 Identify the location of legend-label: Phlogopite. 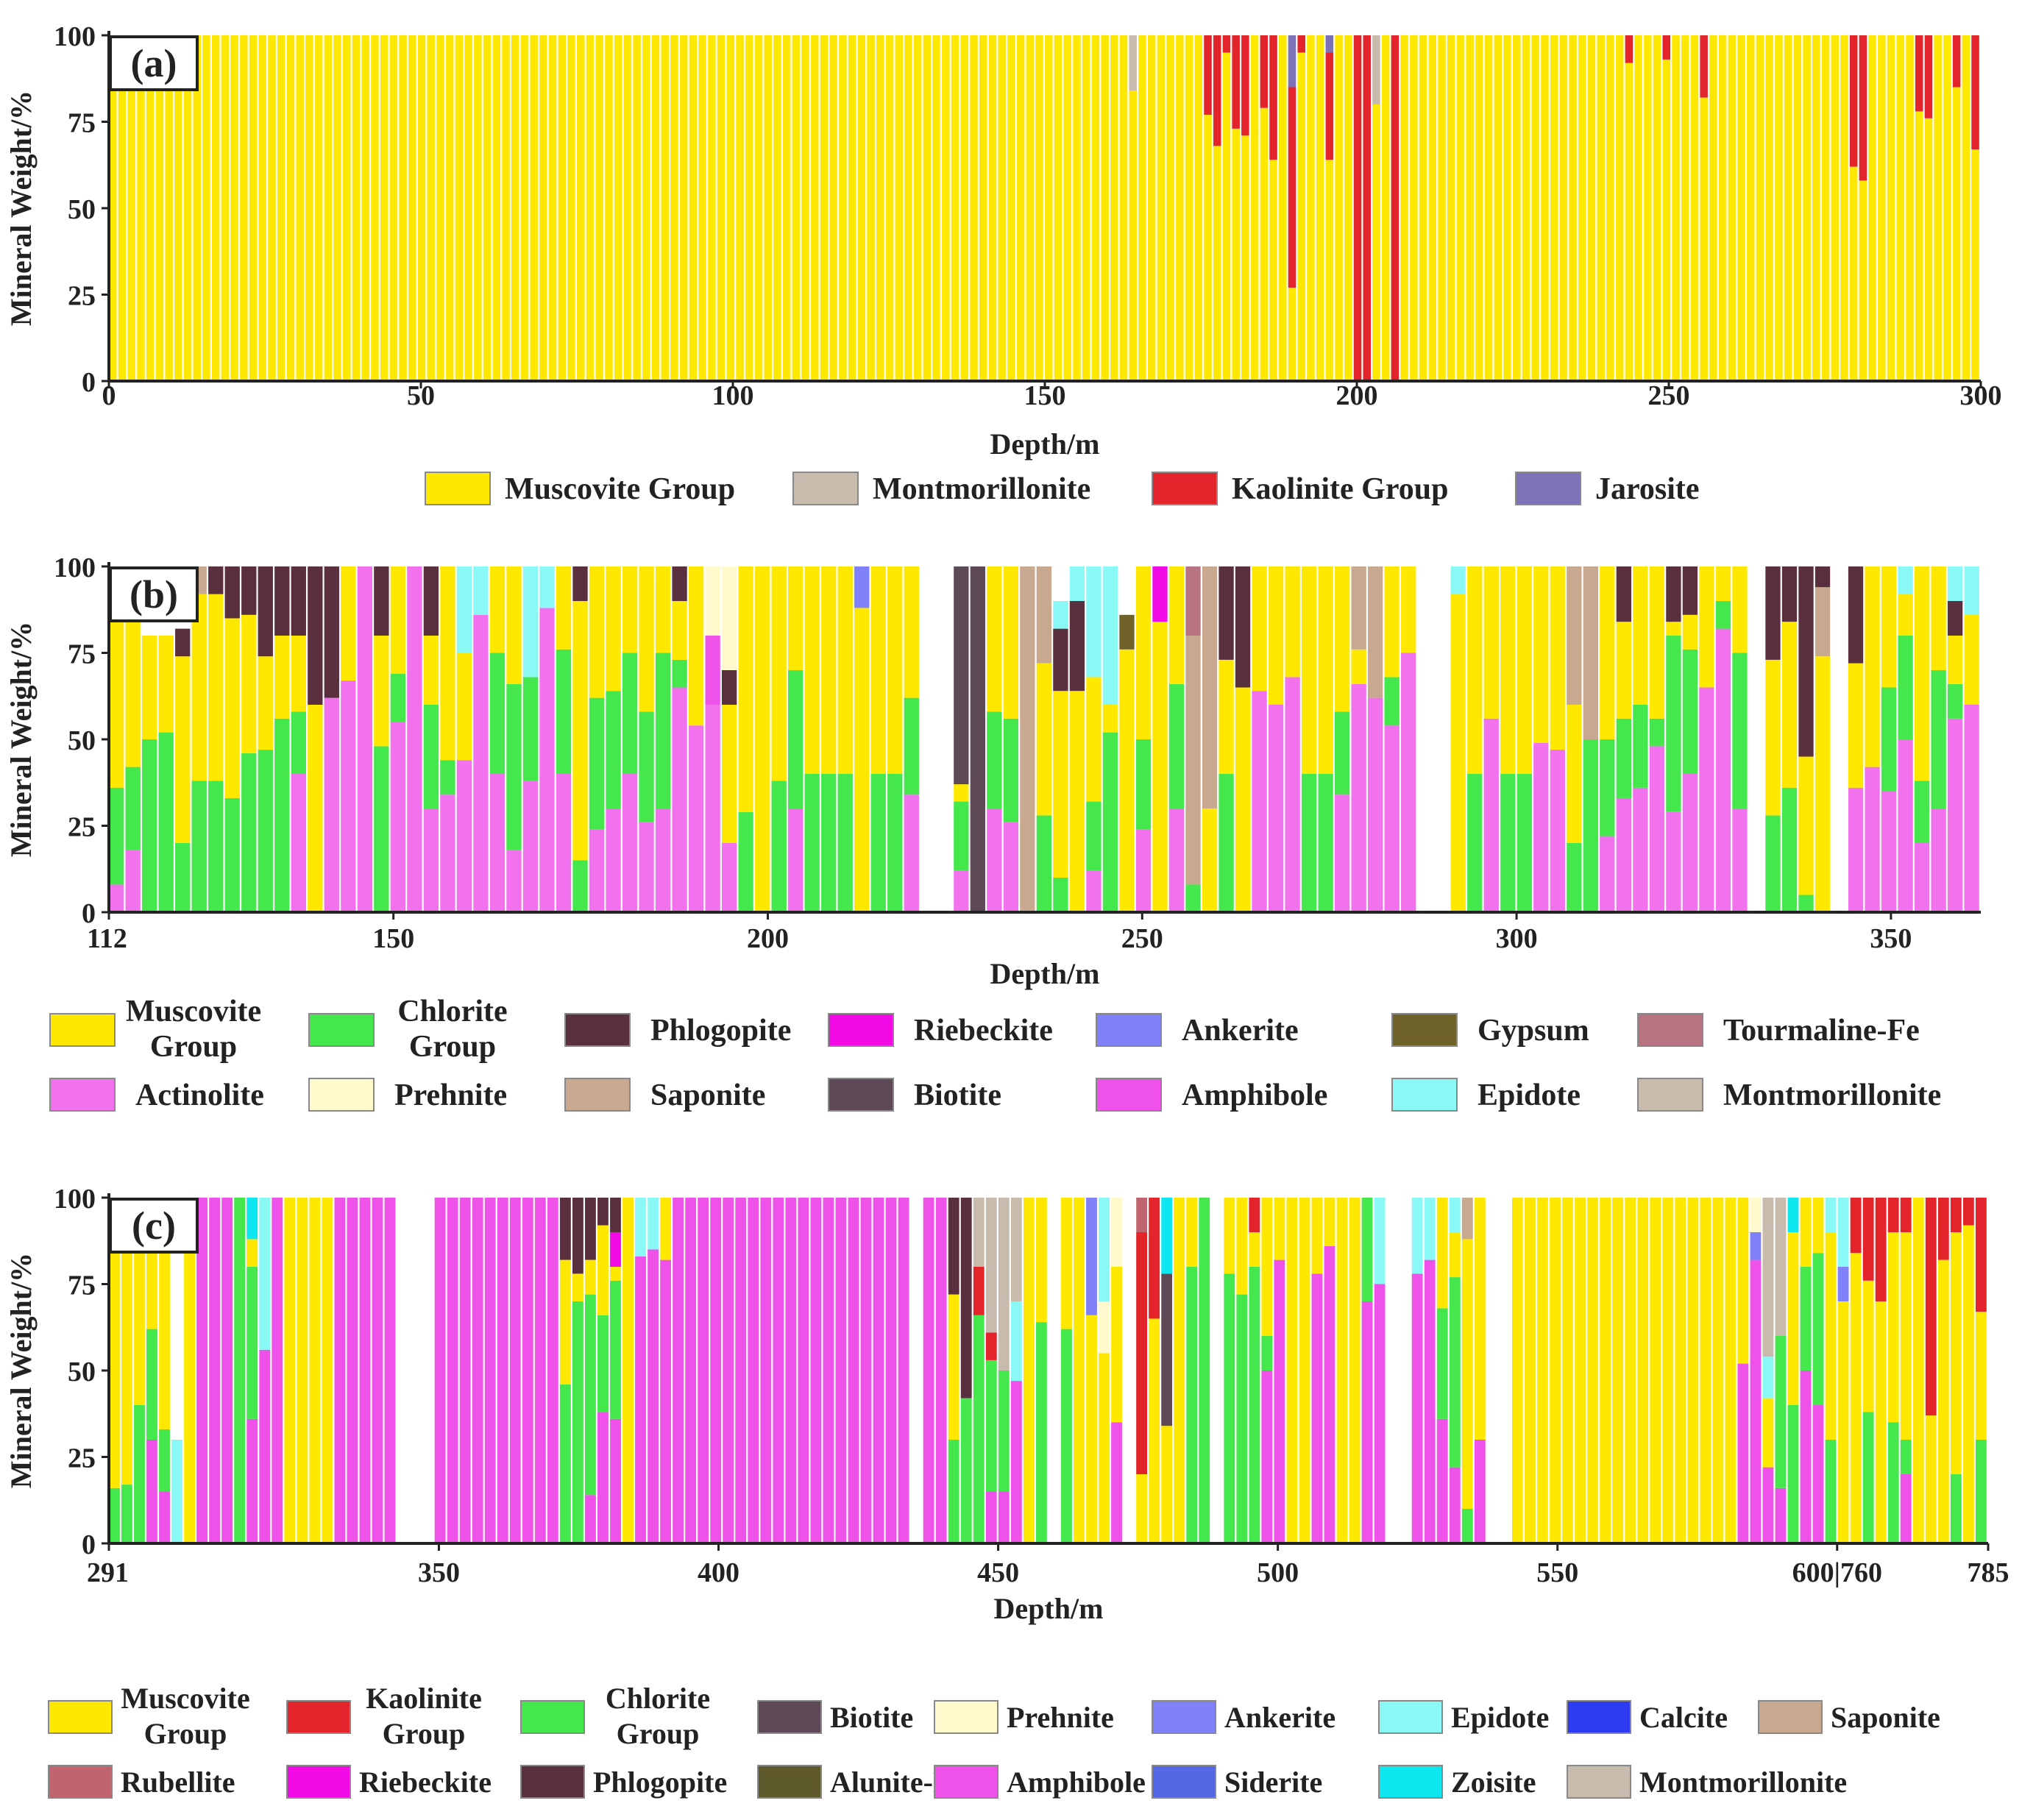
(720, 1031).